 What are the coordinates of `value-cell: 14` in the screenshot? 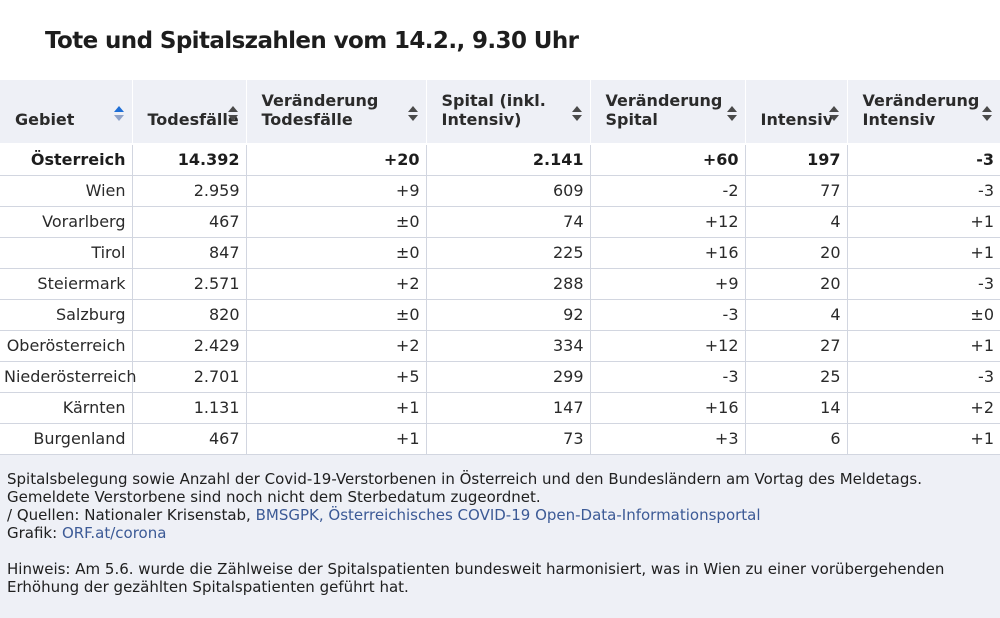 It's located at (796, 408).